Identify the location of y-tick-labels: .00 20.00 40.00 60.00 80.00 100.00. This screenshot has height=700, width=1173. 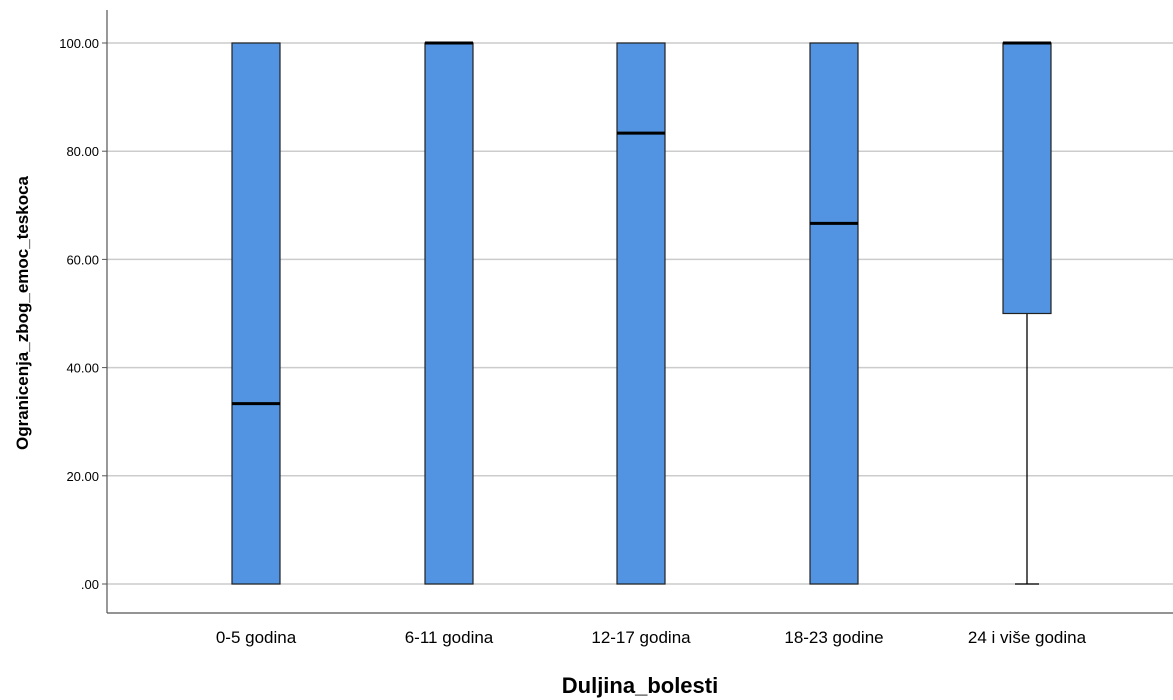
(79, 314).